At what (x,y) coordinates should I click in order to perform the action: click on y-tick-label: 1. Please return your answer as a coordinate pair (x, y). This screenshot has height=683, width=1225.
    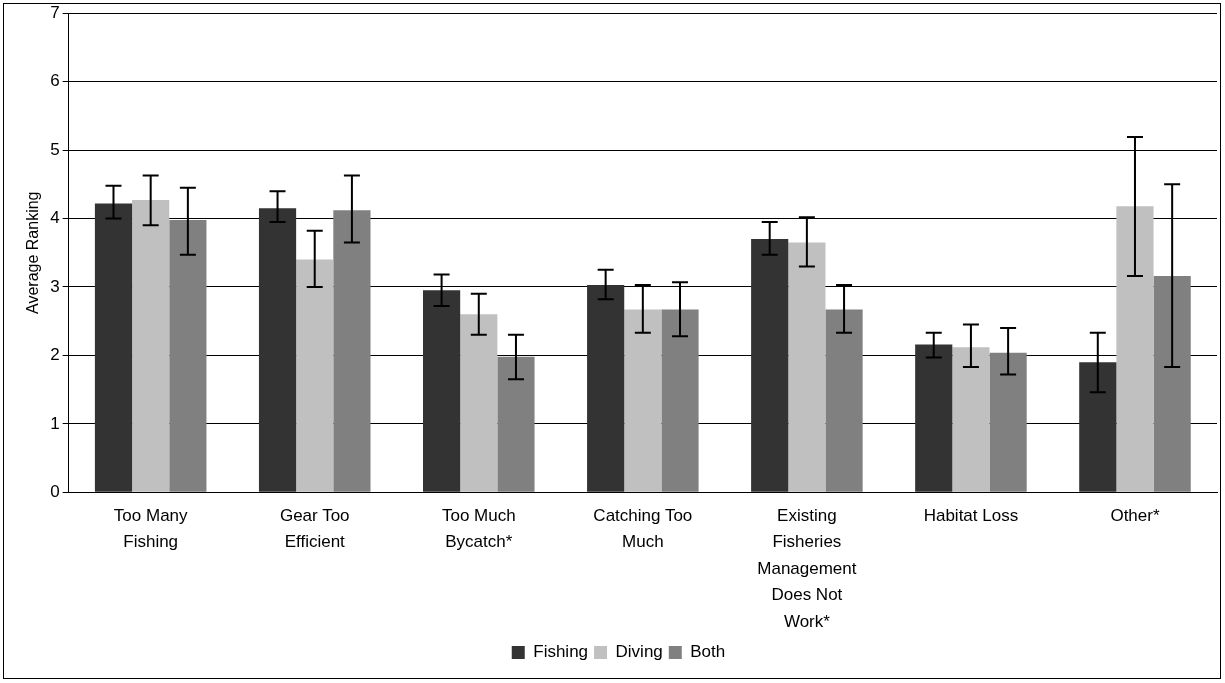
    Looking at the image, I should click on (55, 423).